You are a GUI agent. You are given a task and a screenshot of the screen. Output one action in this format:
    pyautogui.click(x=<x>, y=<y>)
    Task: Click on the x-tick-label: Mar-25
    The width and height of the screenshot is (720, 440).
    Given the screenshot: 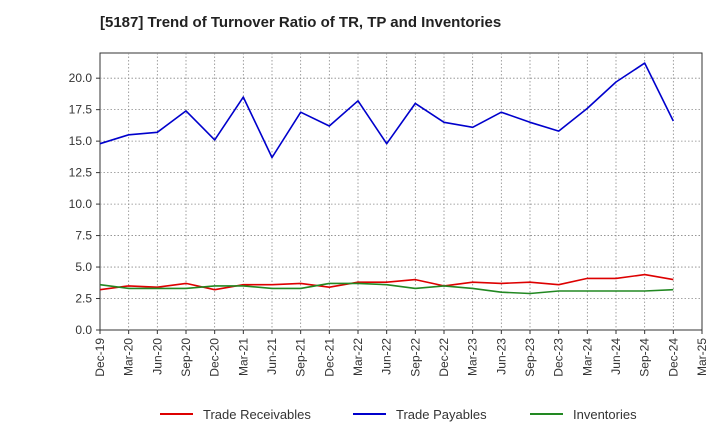 What is the action you would take?
    pyautogui.click(x=702, y=357)
    